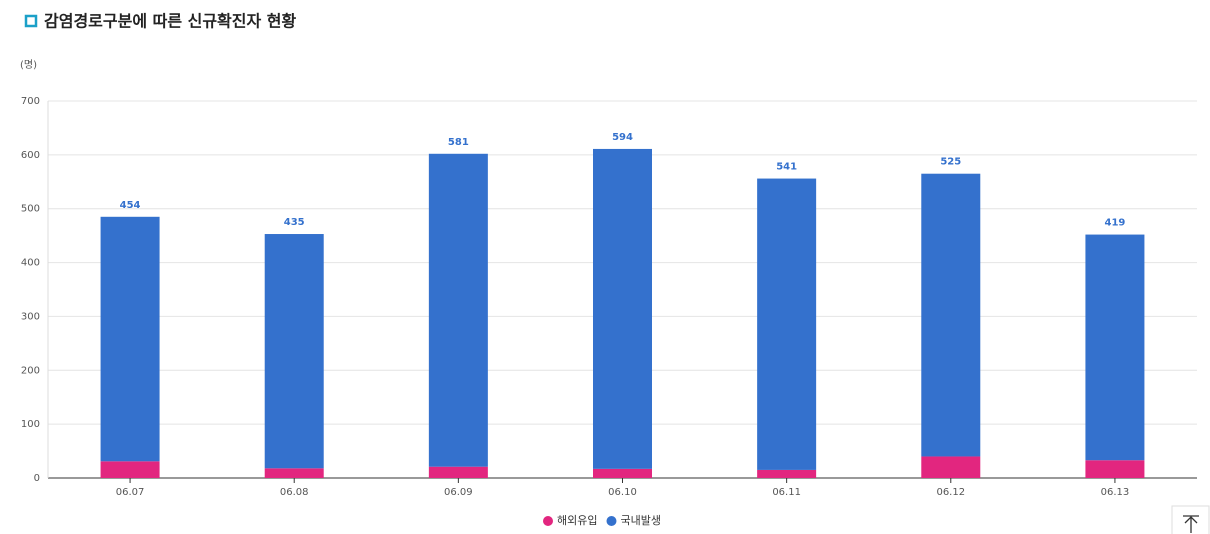  Describe the element at coordinates (1114, 223) in the screenshot. I see `data-label: 419` at that location.